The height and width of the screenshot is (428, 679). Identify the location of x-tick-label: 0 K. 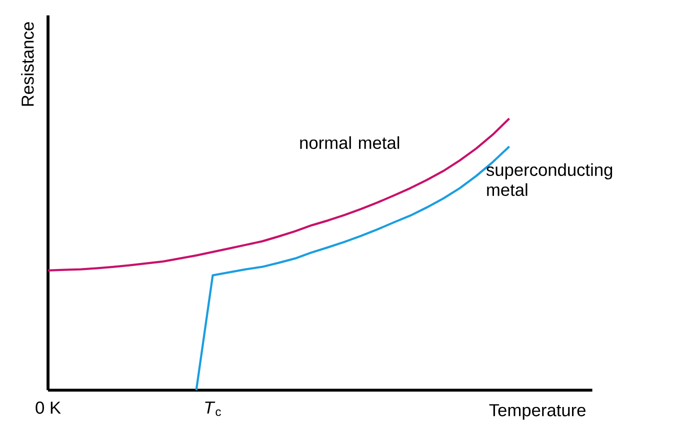
(48, 407).